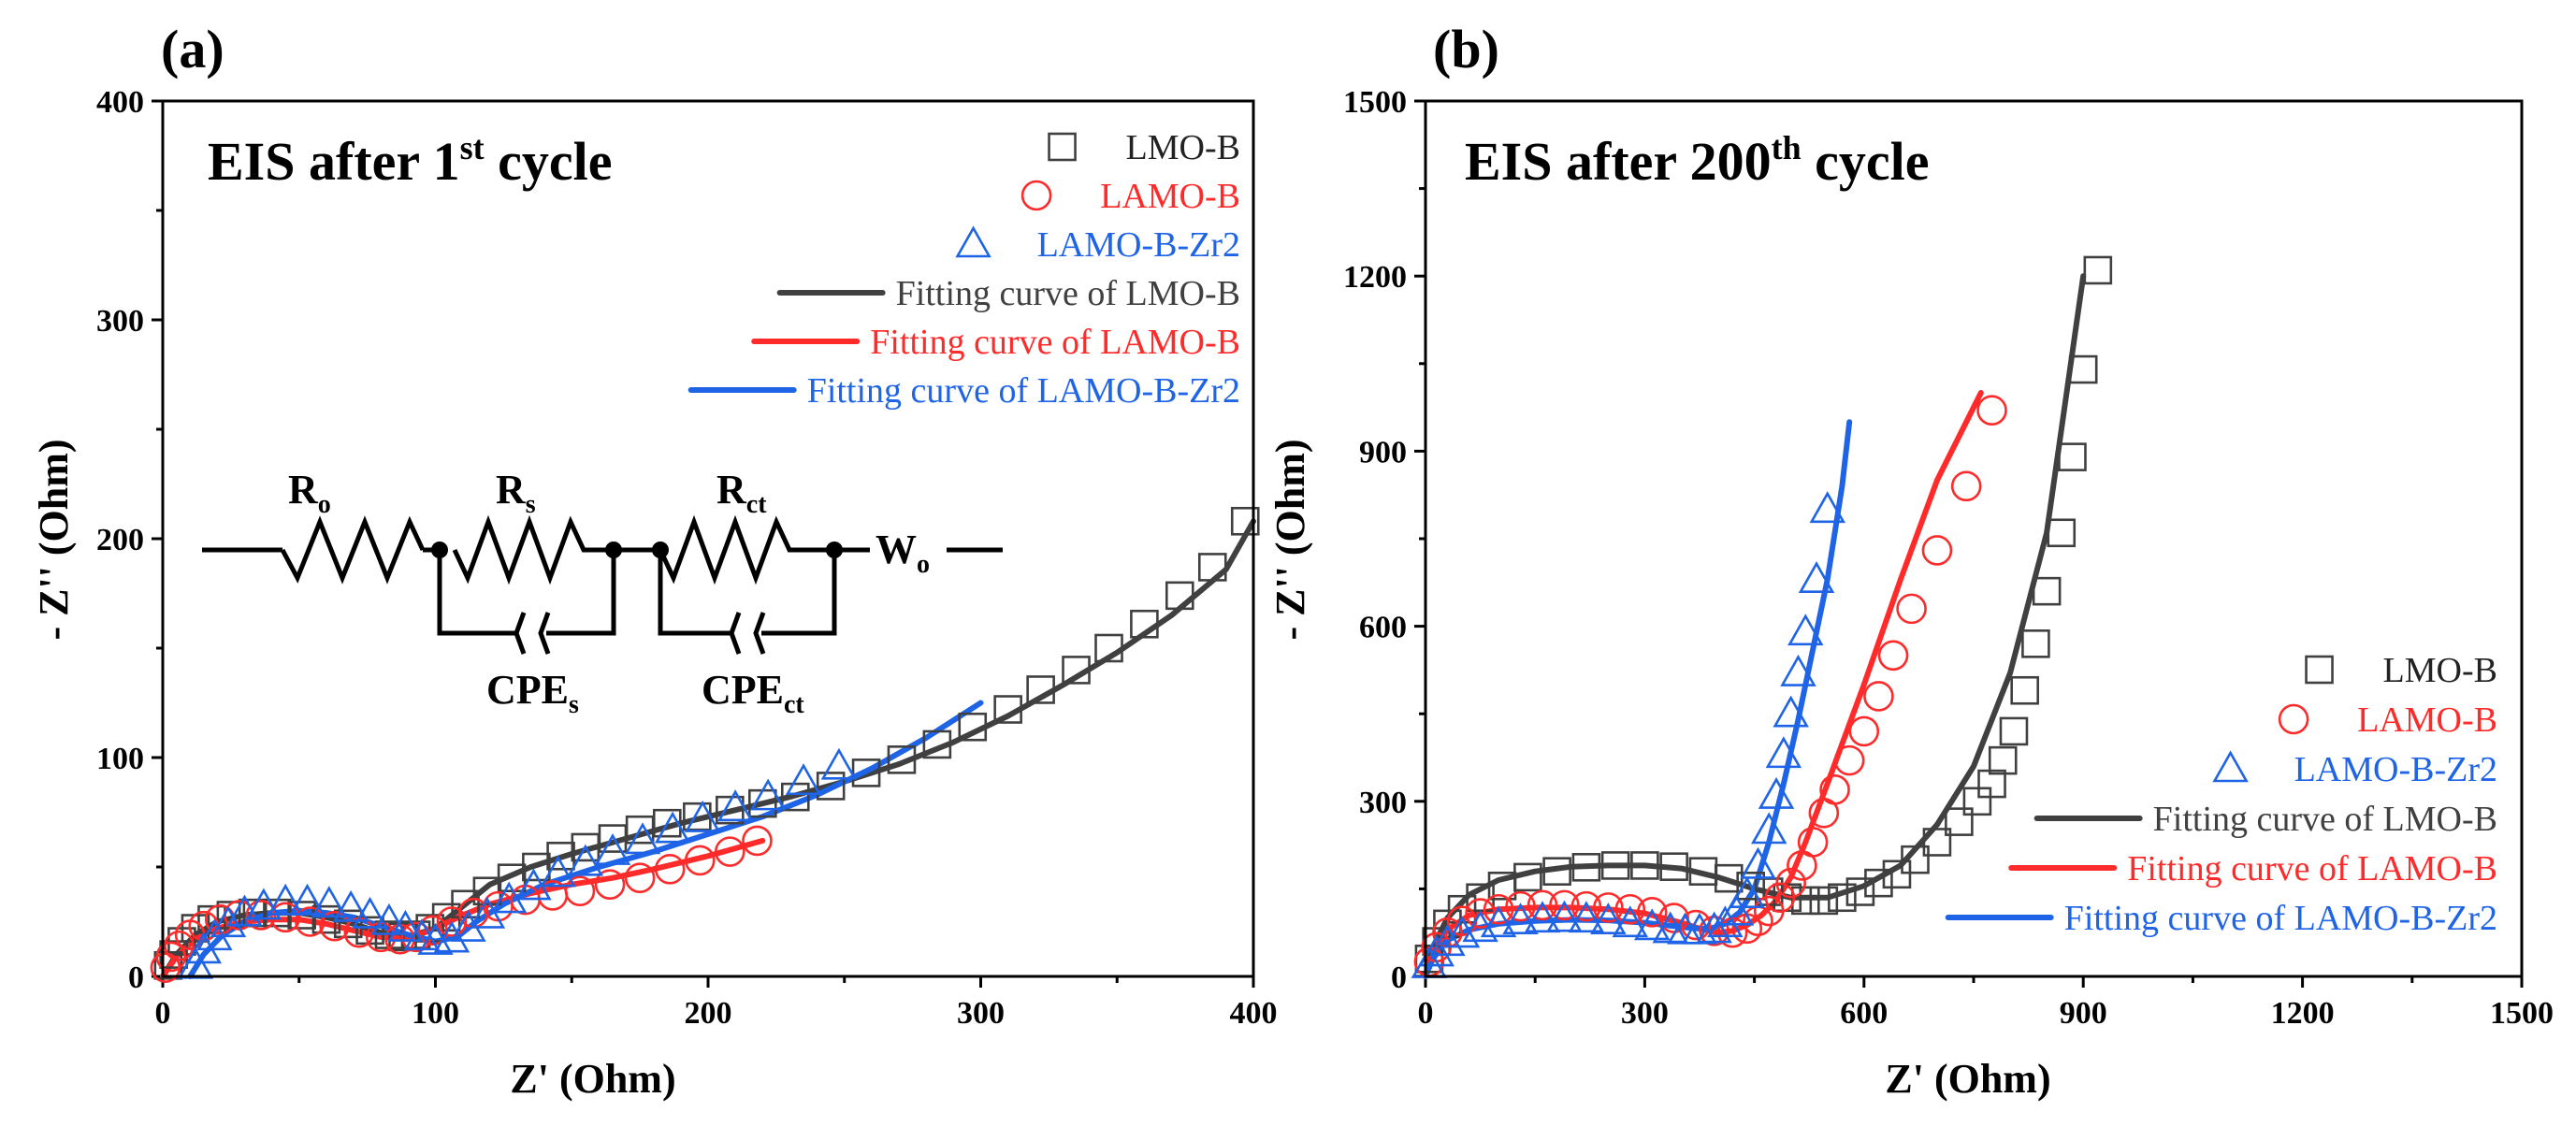 This screenshot has width=2576, height=1141. Describe the element at coordinates (753, 693) in the screenshot. I see `circuit-label-cpe-ct: CPEct` at that location.